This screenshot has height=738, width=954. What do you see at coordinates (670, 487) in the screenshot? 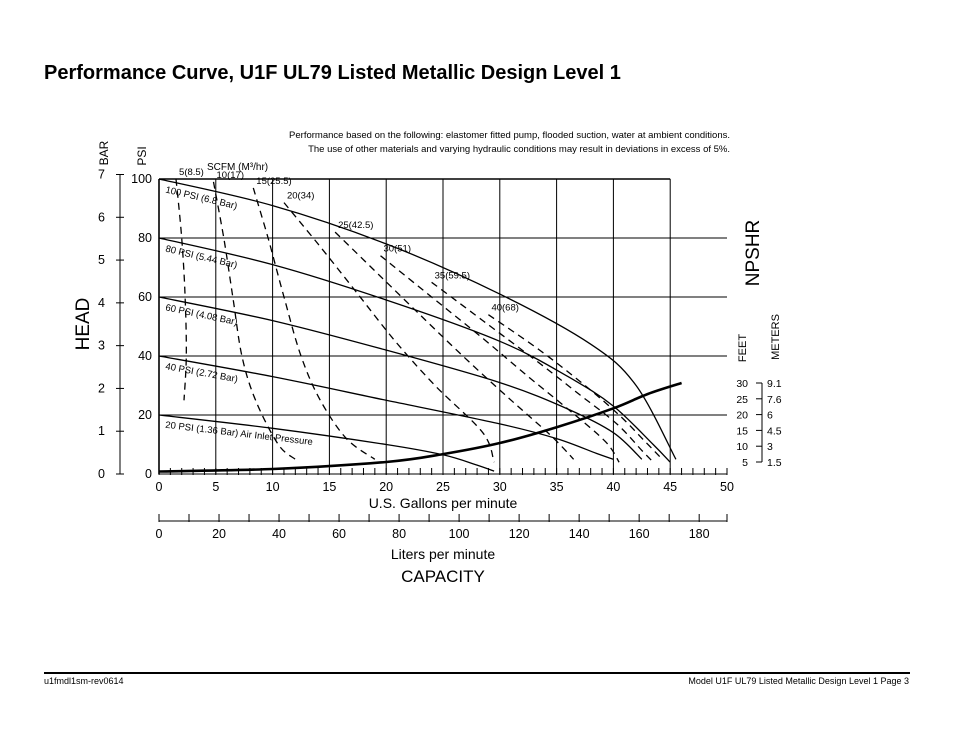
I see `x-tick-label: 45` at bounding box center [670, 487].